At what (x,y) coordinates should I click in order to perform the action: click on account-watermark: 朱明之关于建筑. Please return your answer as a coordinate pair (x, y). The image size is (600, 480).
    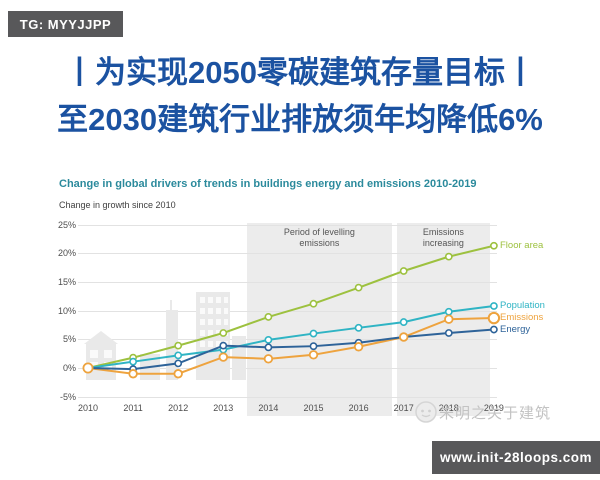
    Looking at the image, I should click on (482, 412).